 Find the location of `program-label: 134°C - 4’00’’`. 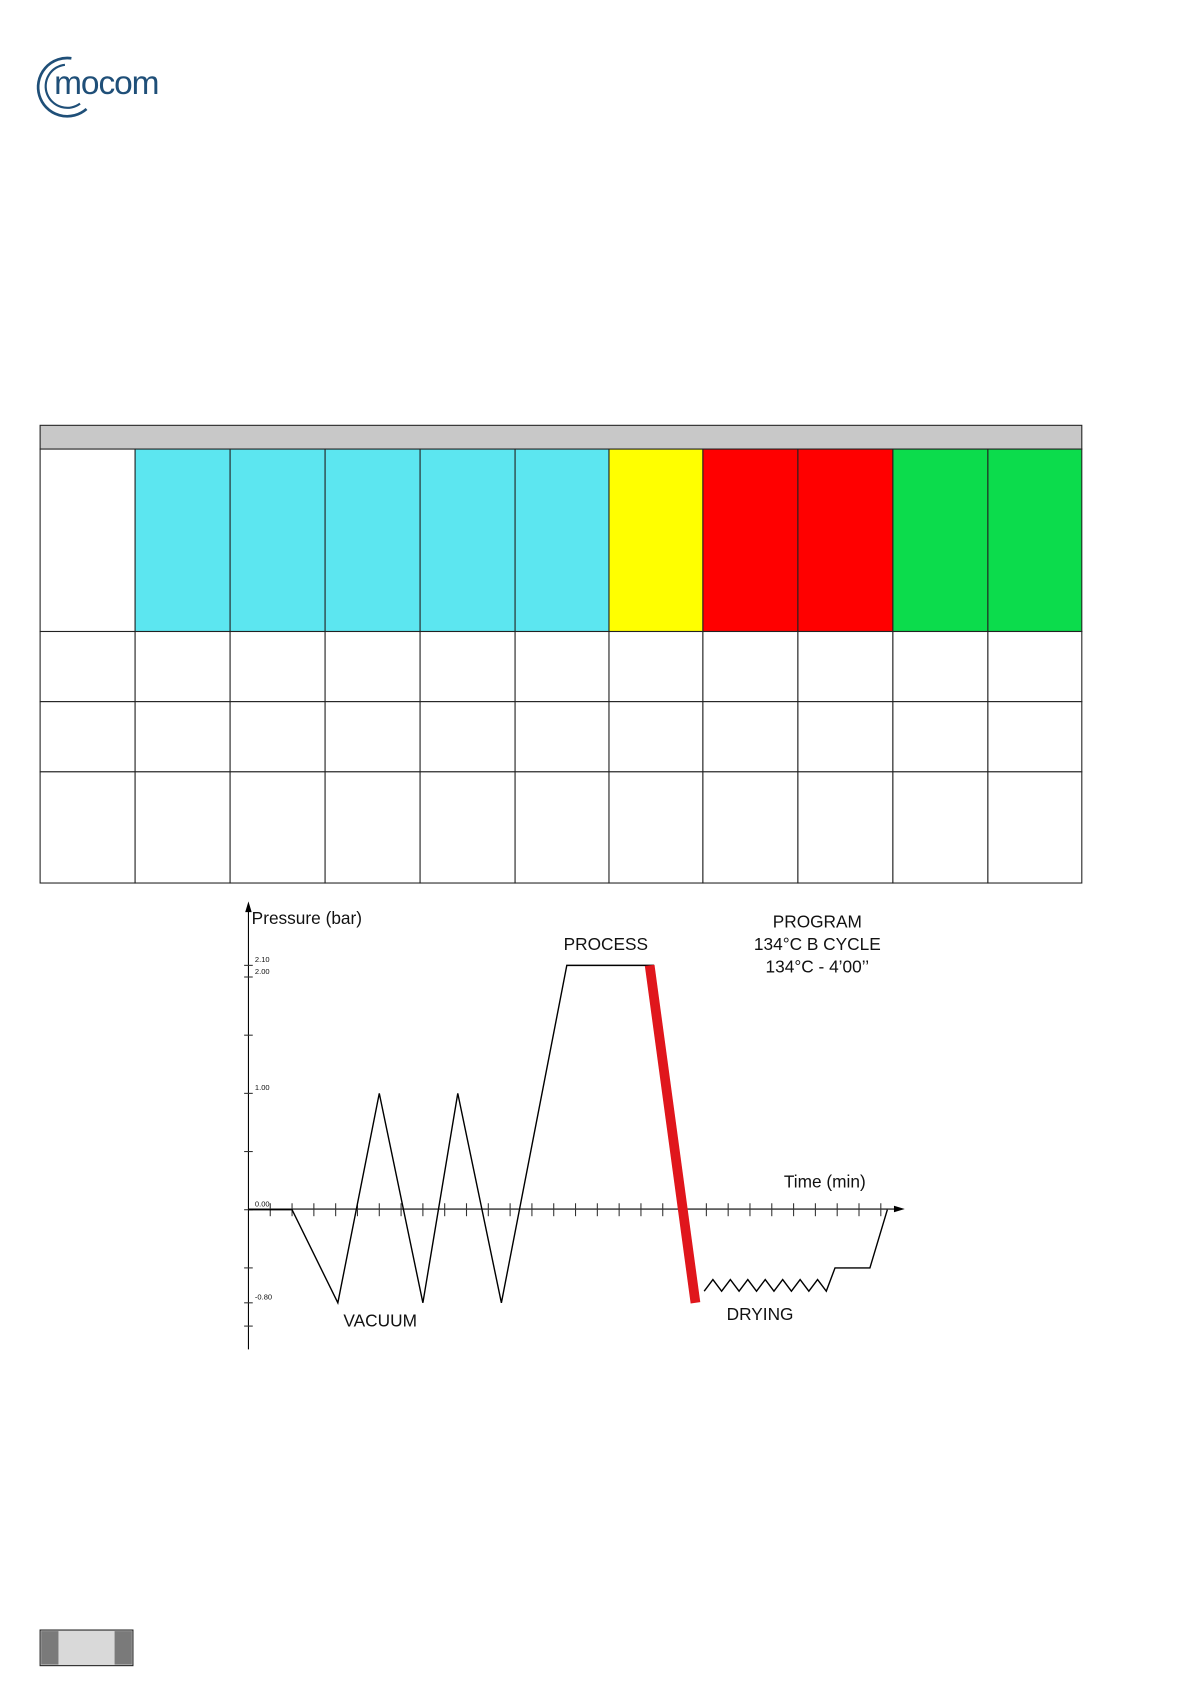

program-label: 134°C - 4’00’’ is located at coordinates (818, 967).